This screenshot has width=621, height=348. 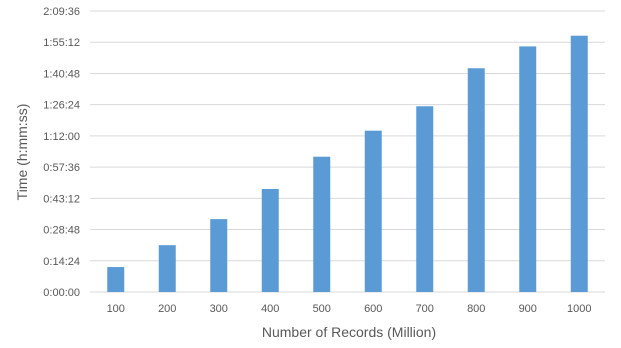 What do you see at coordinates (476, 309) in the screenshot?
I see `x-tick-label: 800` at bounding box center [476, 309].